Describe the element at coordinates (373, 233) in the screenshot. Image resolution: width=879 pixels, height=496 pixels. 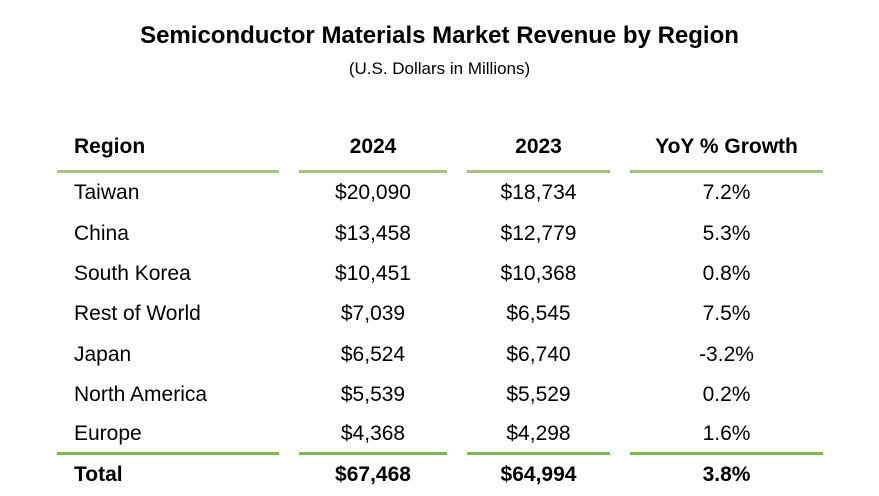
I see `value-2024-cell: $13,458` at that location.